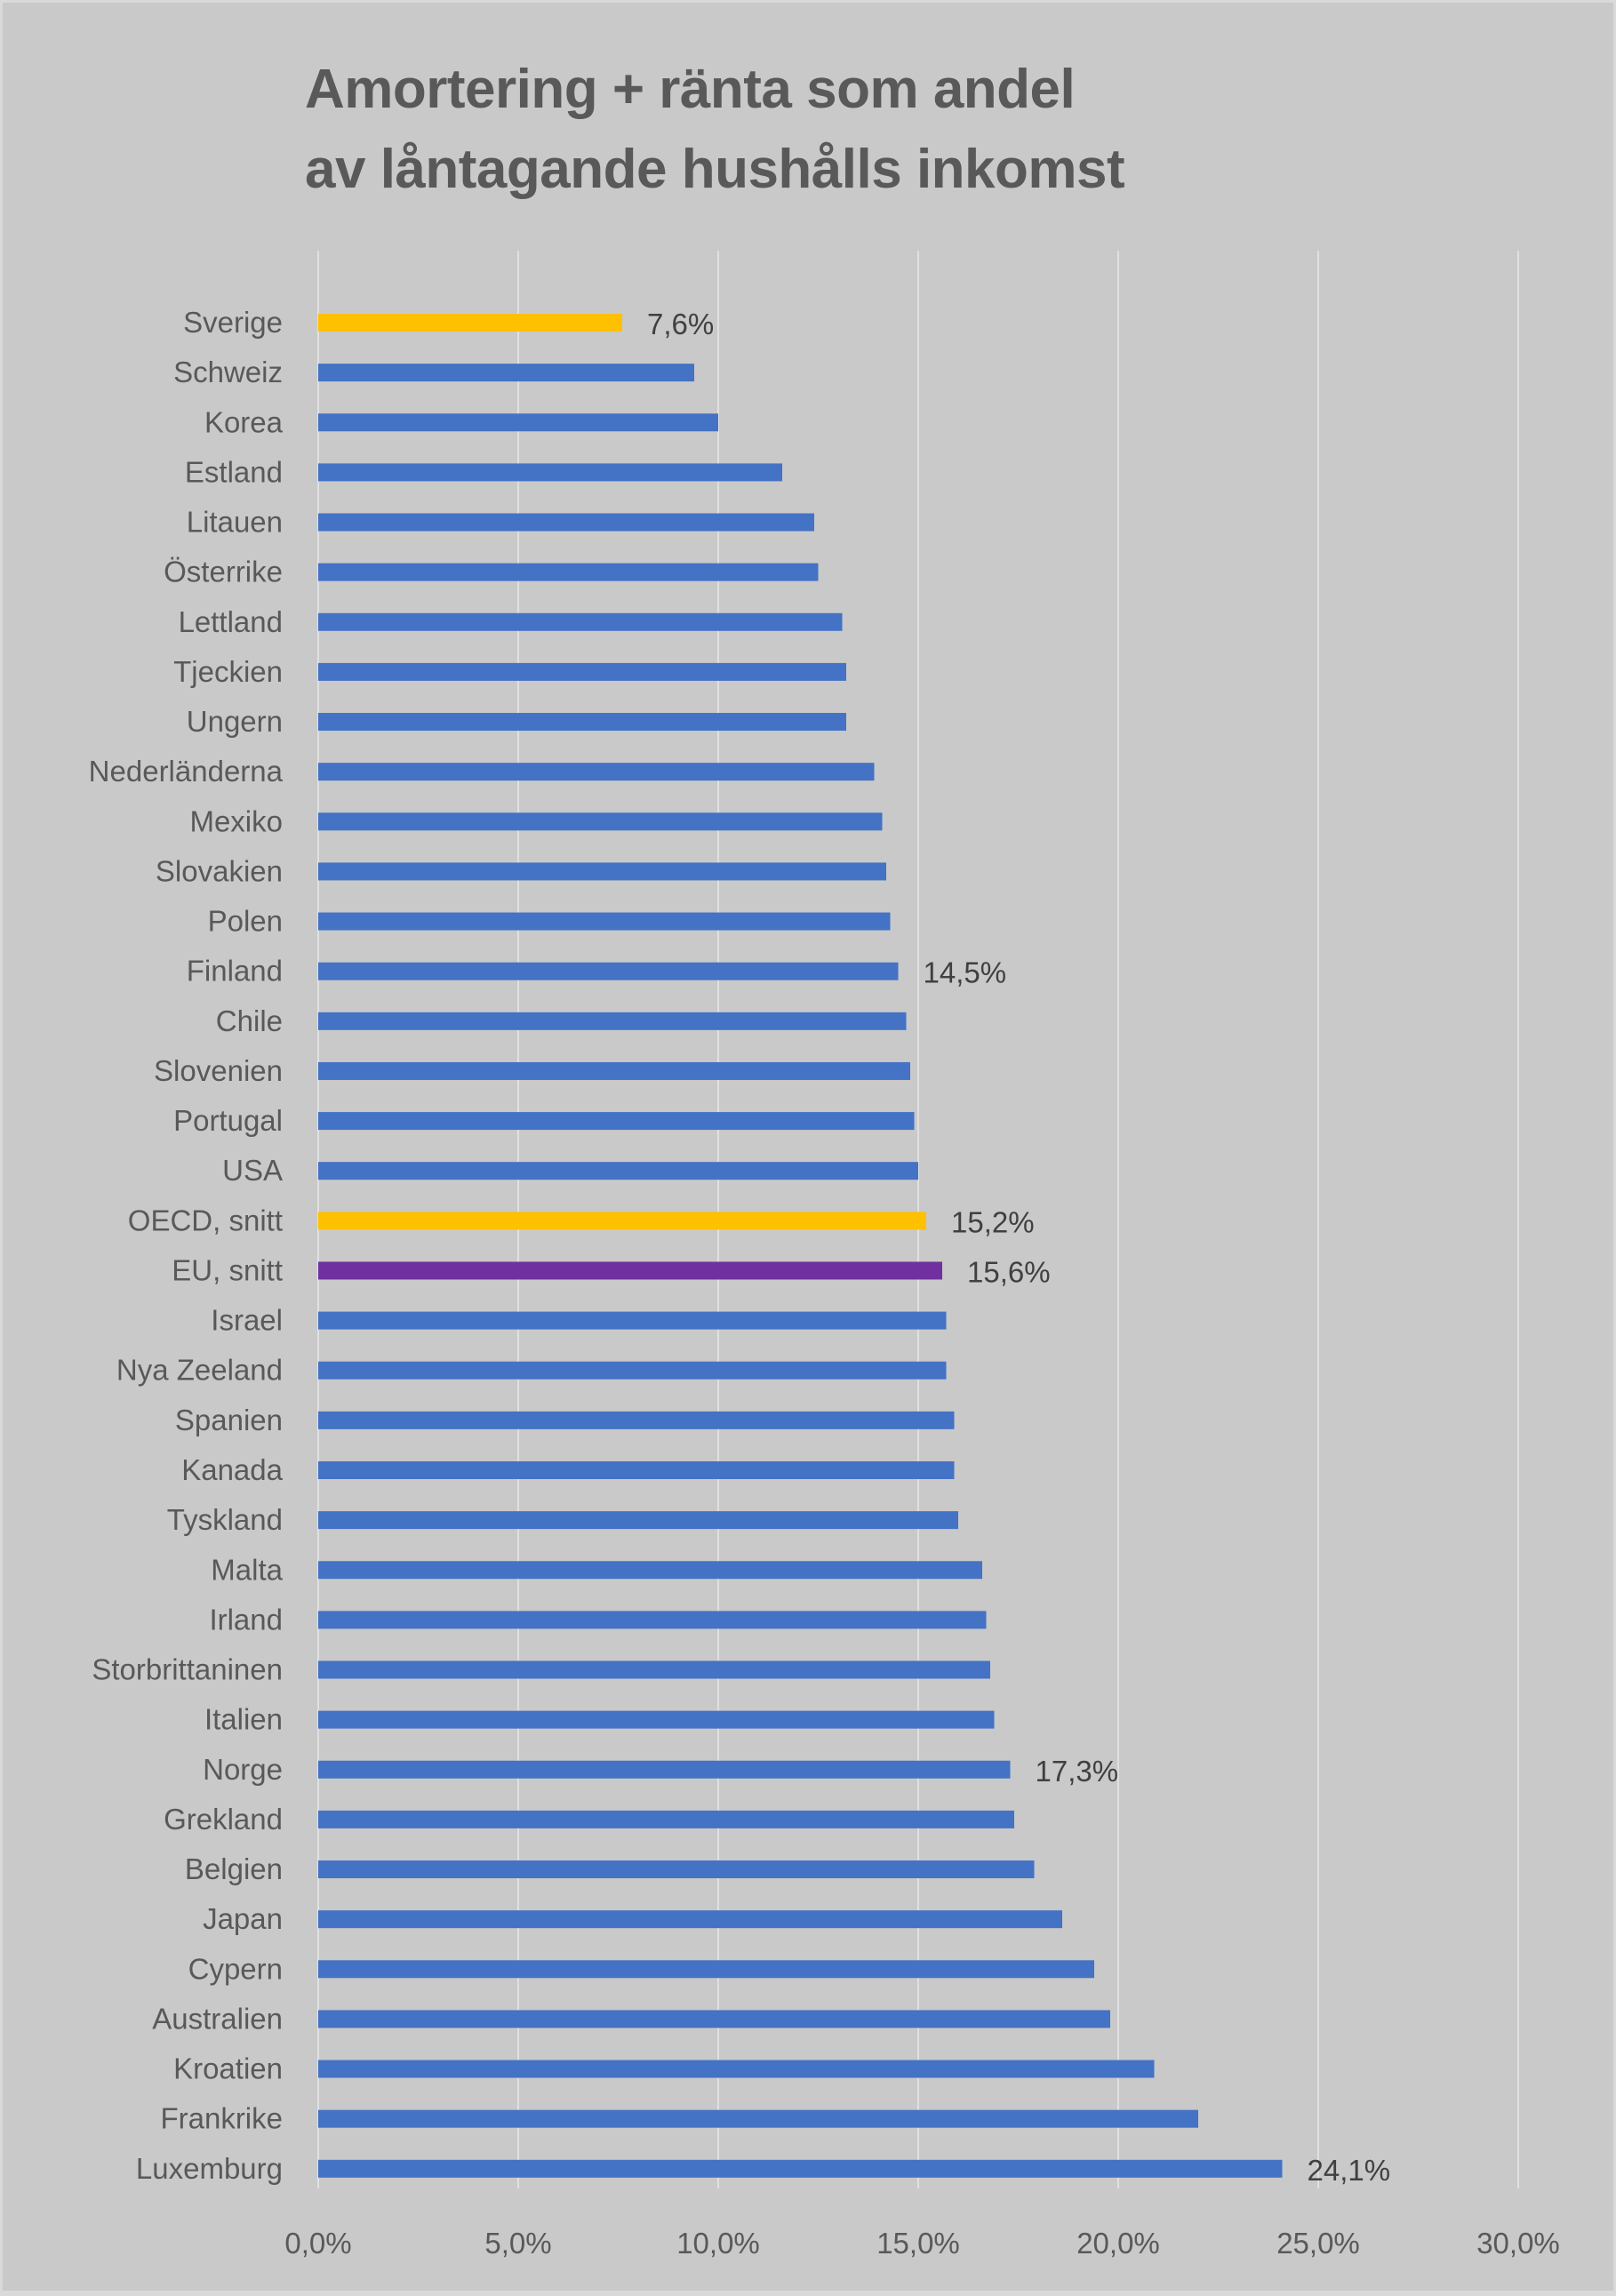  What do you see at coordinates (517, 2243) in the screenshot?
I see `x-tick-label: 5,0%` at bounding box center [517, 2243].